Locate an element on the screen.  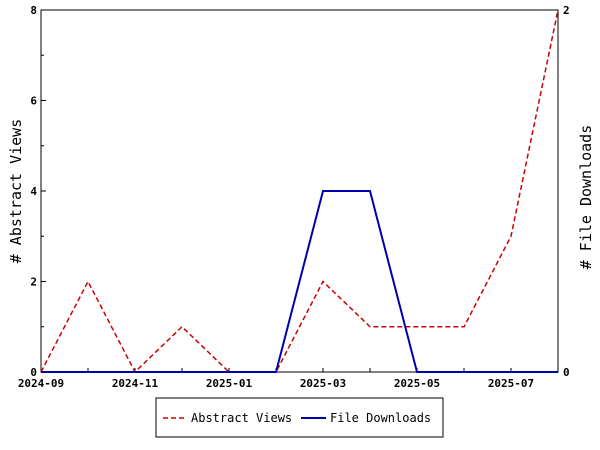
x-tick-label: 2024-09 is located at coordinates (41, 383).